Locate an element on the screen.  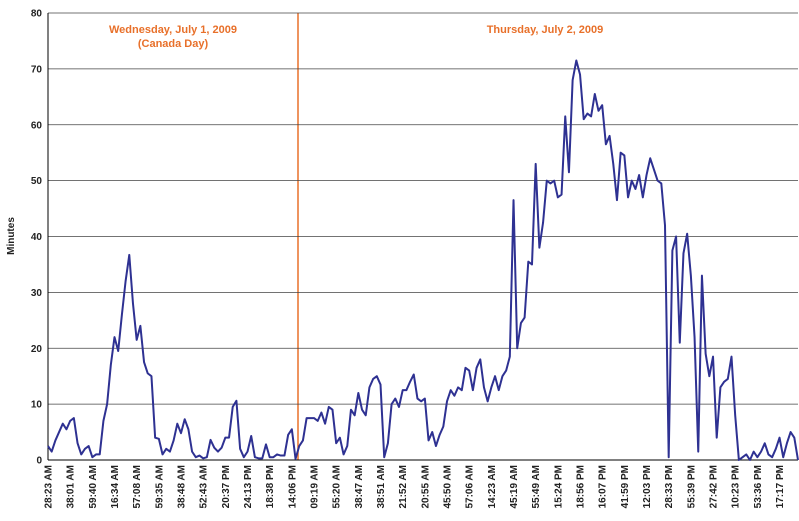
annotation: Wednesday, July 1, 2009 is located at coordinates (173, 30).